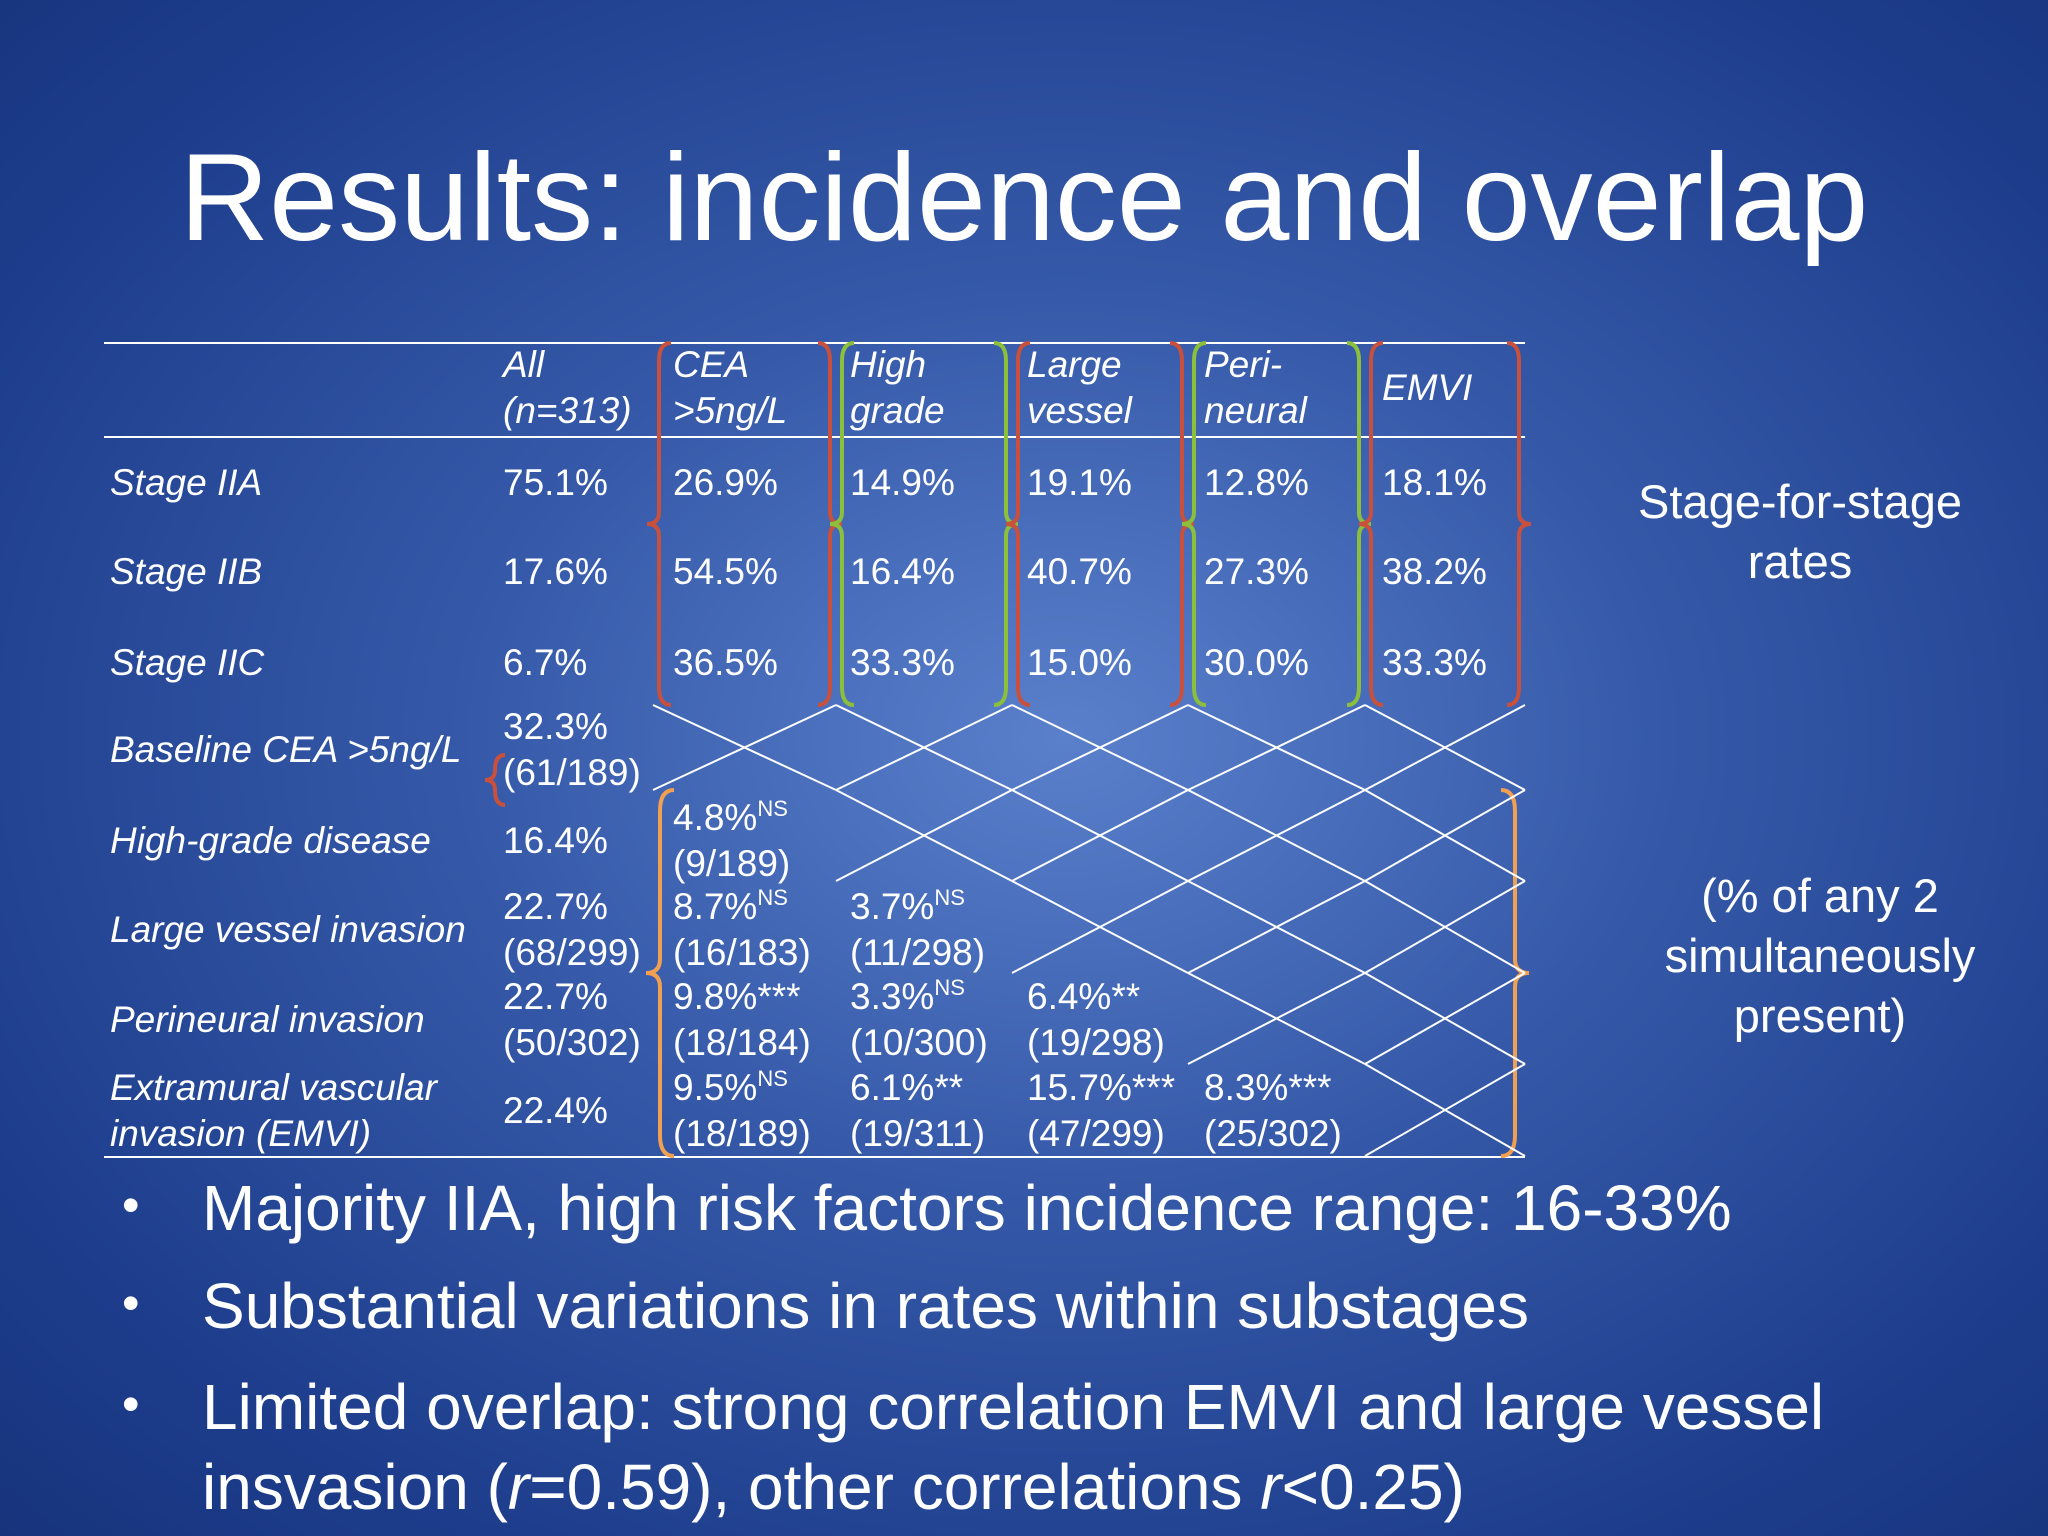 The image size is (2048, 1536). I want to click on table-cell: 15.0%, so click(1079, 663).